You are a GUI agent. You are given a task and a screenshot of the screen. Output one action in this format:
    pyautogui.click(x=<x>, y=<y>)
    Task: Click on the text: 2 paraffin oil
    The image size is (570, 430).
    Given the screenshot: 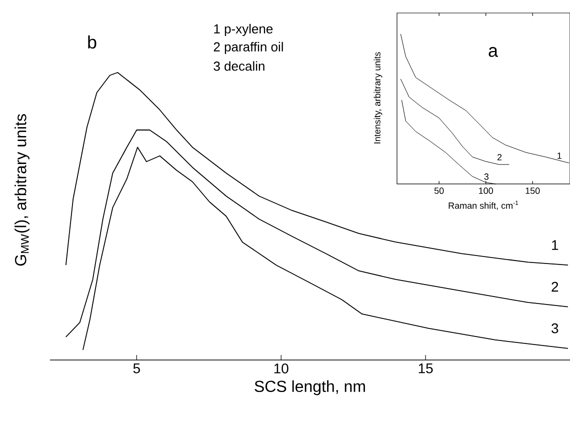 What is the action you would take?
    pyautogui.click(x=248, y=48)
    